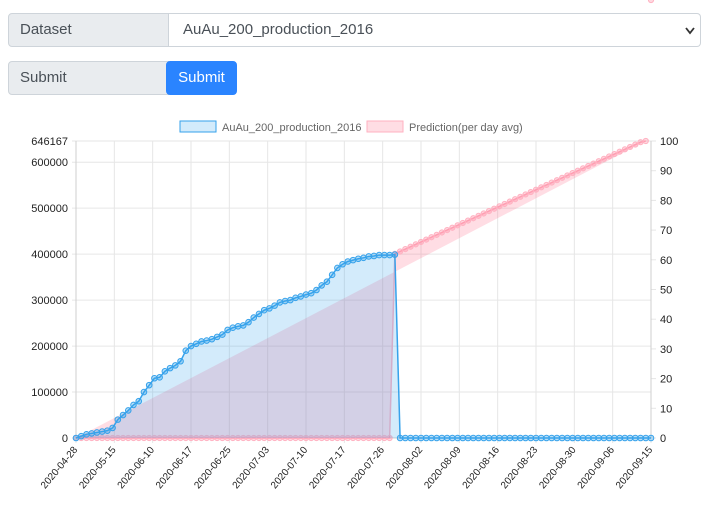  What do you see at coordinates (669, 142) in the screenshot?
I see `y-right-tick-label: 100` at bounding box center [669, 142].